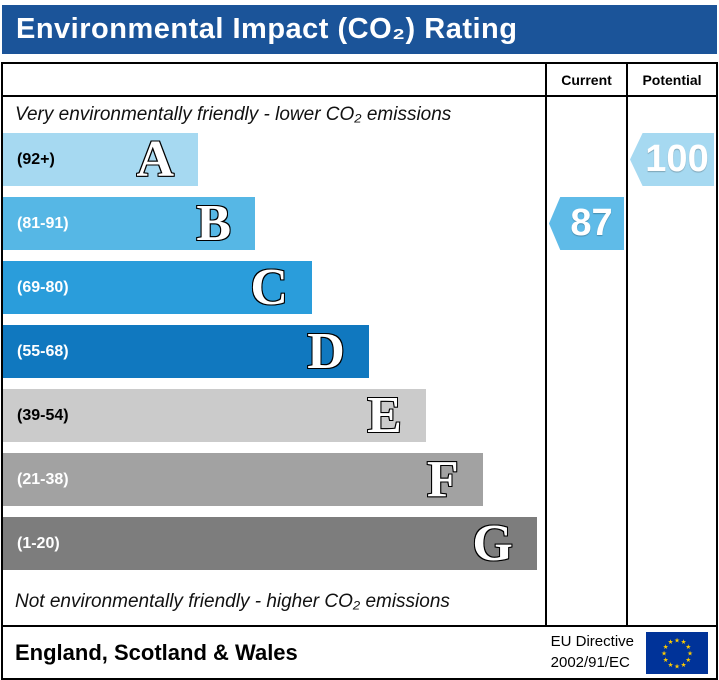 The width and height of the screenshot is (719, 680). What do you see at coordinates (274, 223) in the screenshot?
I see `band-row-b: (81-91) B` at bounding box center [274, 223].